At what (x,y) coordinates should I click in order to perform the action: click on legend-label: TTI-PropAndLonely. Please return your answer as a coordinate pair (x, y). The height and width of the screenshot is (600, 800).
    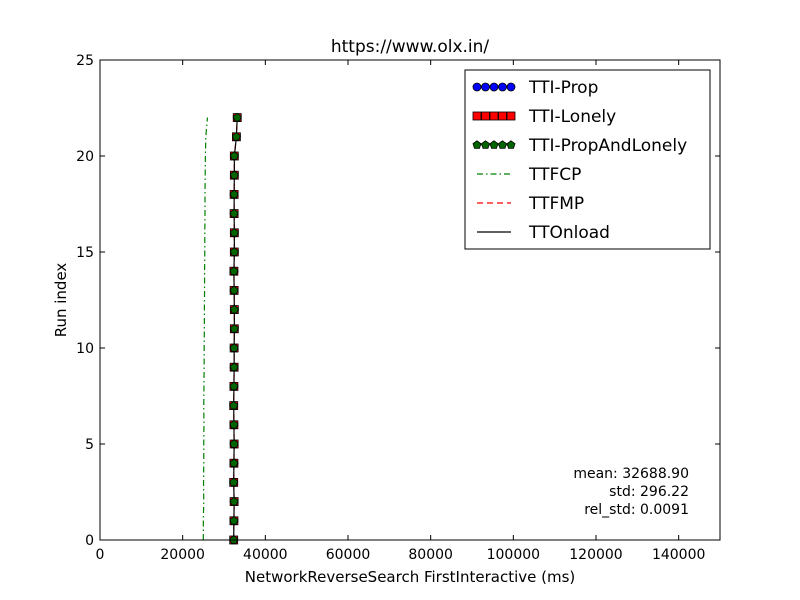
    Looking at the image, I should click on (607, 146).